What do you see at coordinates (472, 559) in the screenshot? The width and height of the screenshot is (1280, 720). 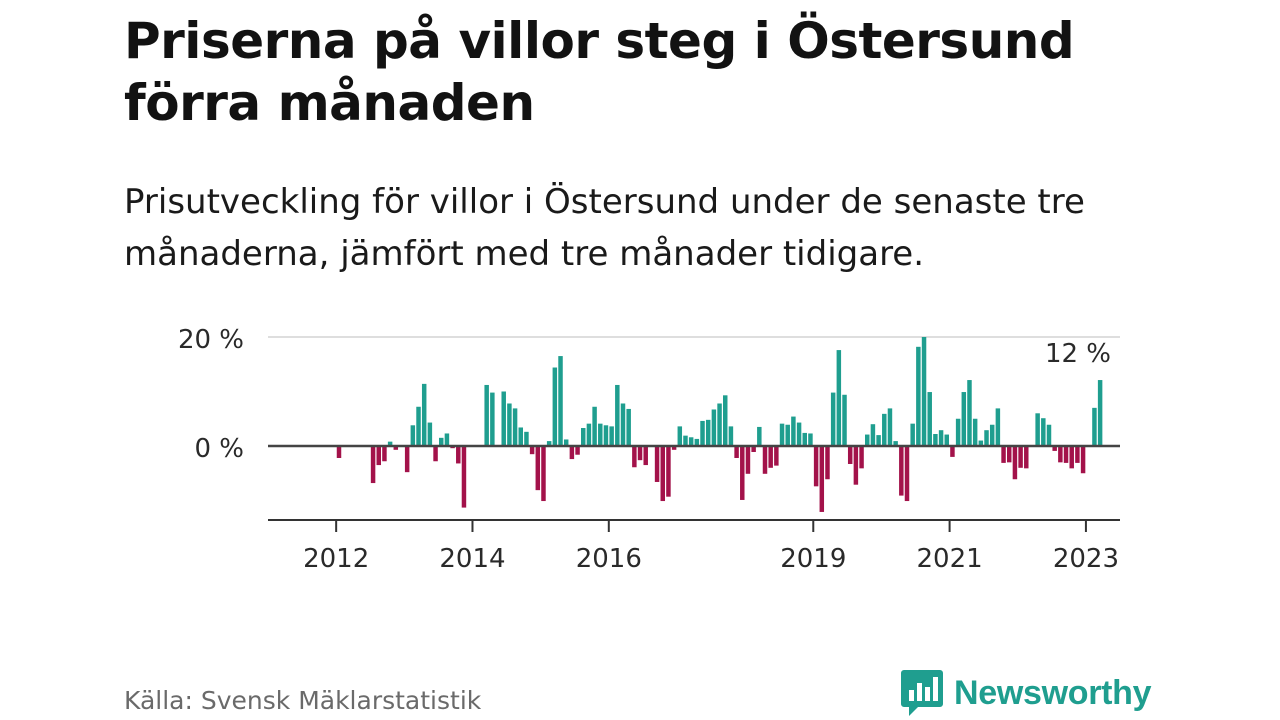 I see `x-tick-label: 2014` at bounding box center [472, 559].